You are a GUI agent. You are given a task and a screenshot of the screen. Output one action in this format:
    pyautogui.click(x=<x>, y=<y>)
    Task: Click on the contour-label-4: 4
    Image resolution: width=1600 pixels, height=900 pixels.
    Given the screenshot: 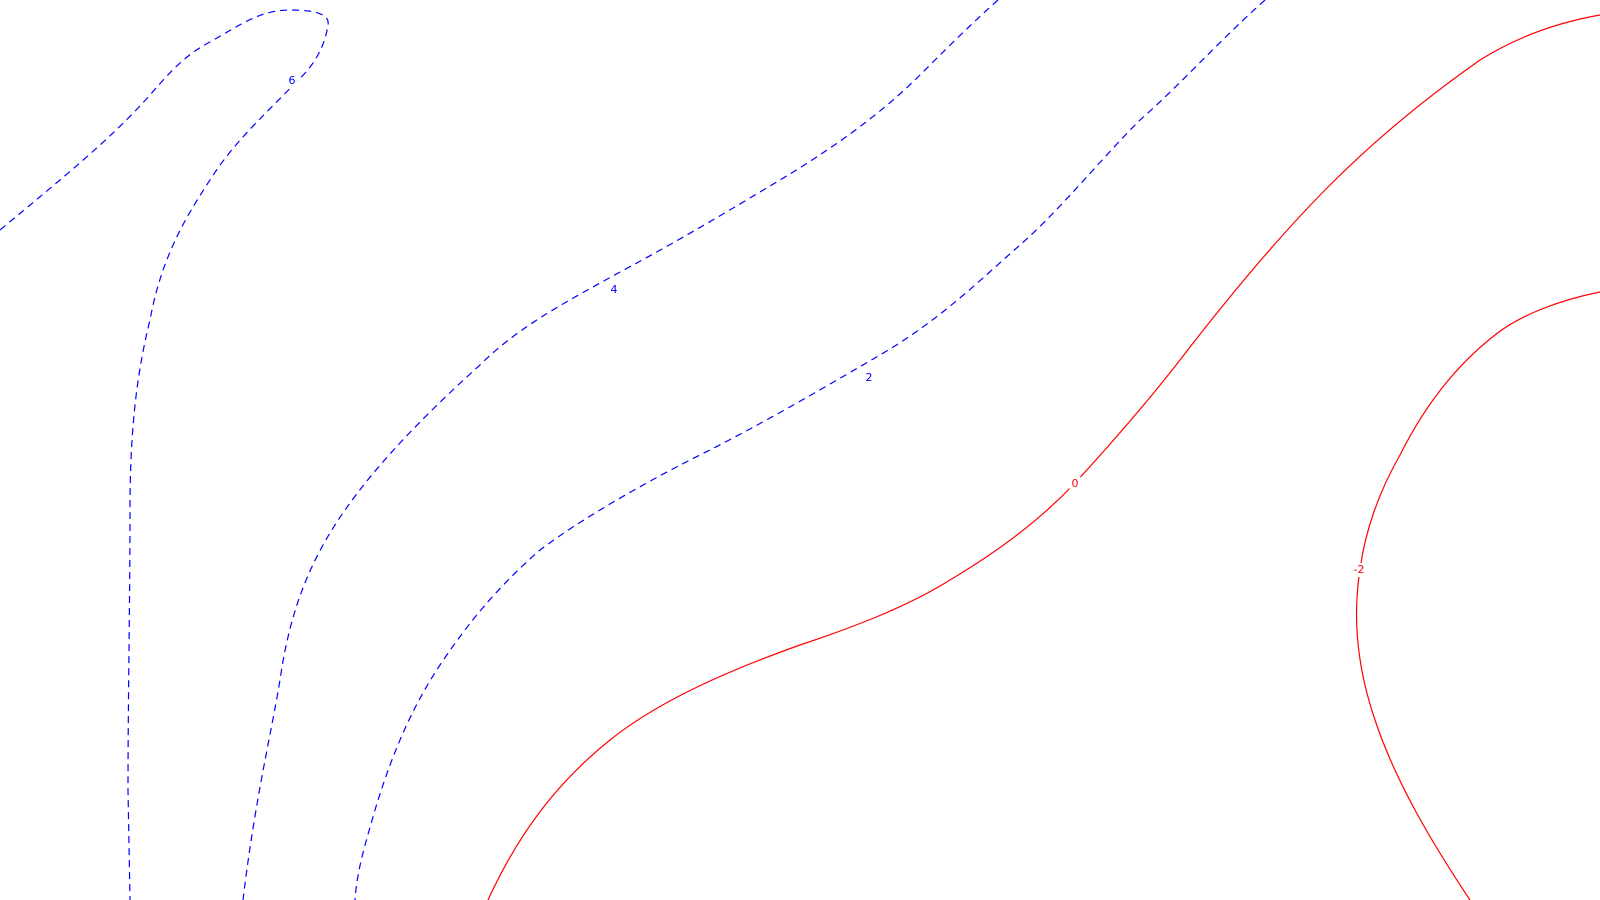 What is the action you would take?
    pyautogui.click(x=614, y=289)
    